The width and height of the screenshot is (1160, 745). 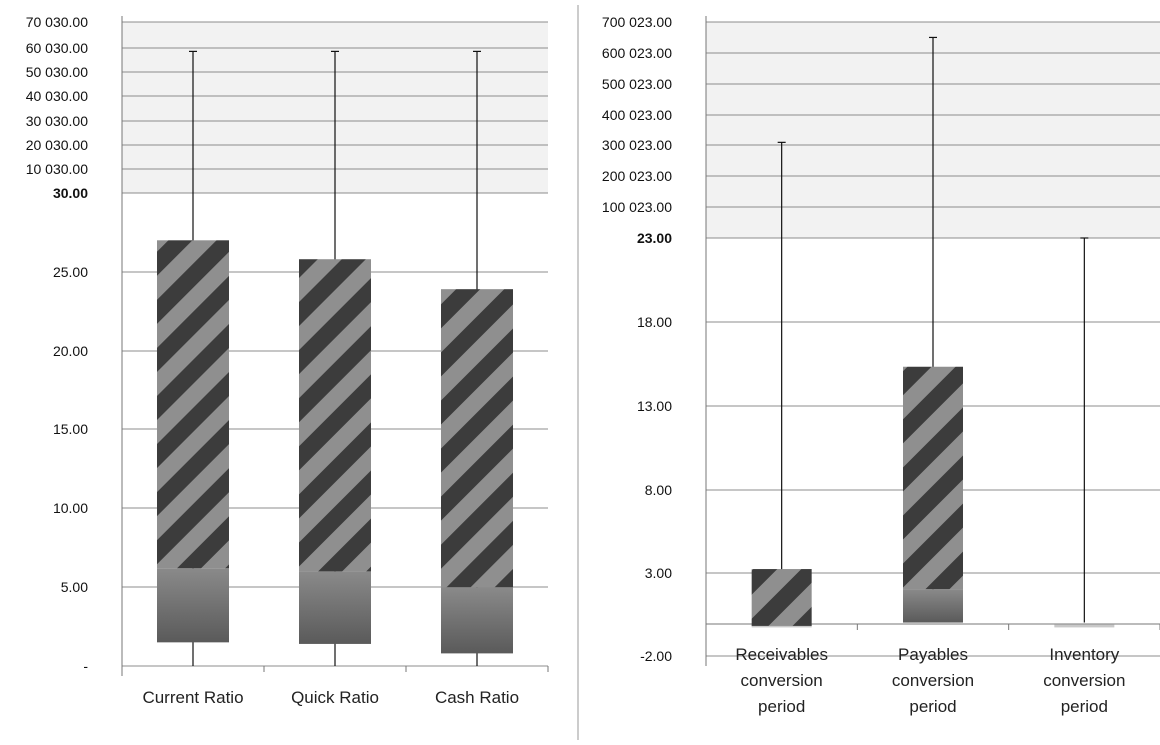 I want to click on x-category-label: Quick Ratio, so click(x=335, y=697).